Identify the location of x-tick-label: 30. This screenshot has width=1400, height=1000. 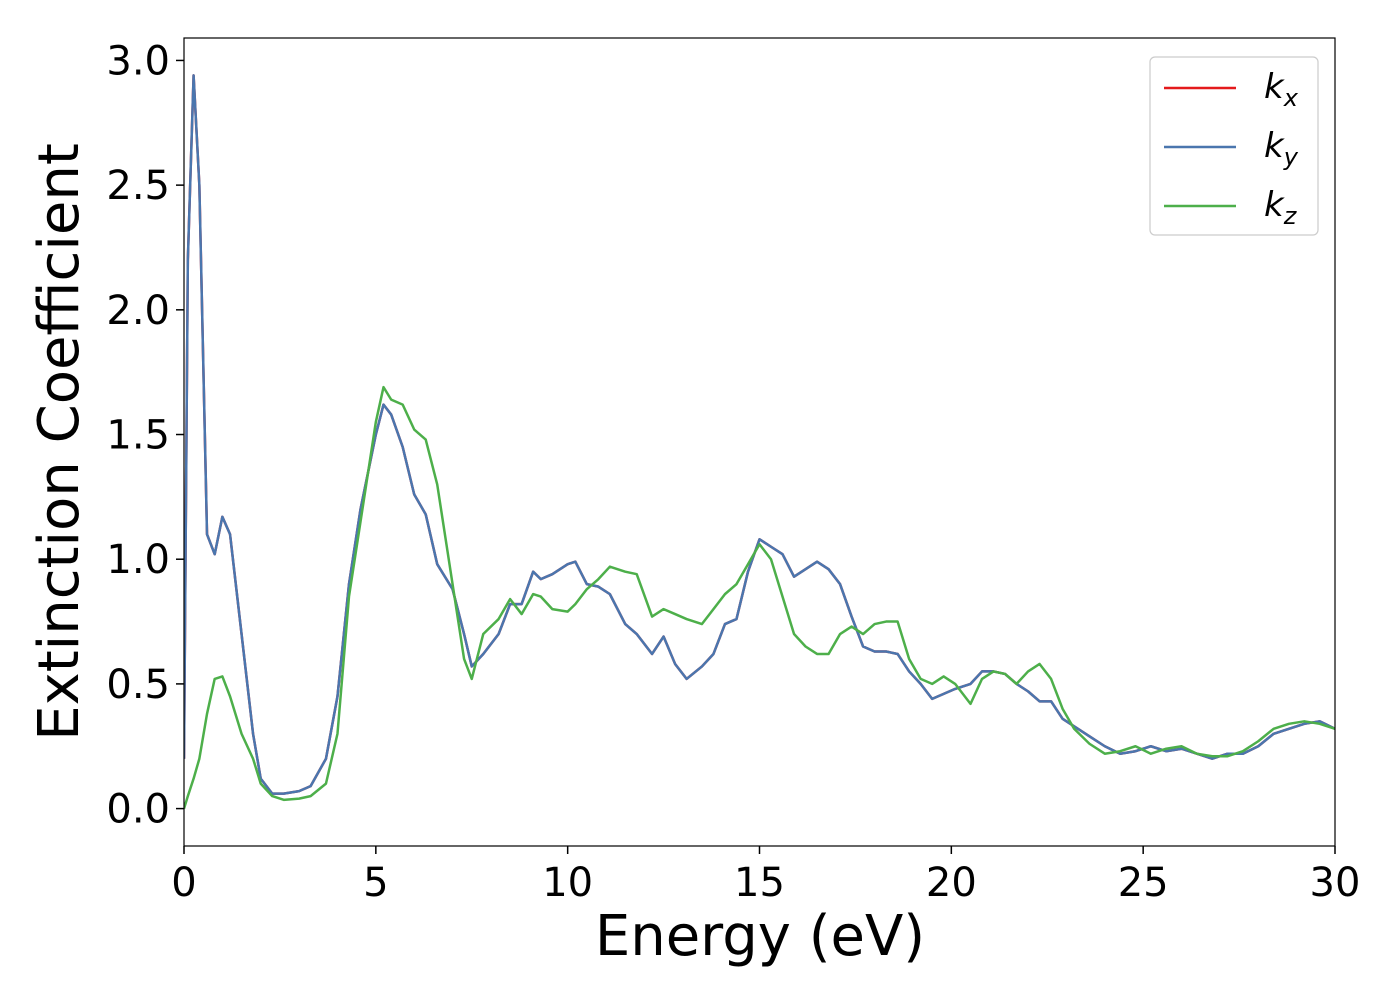
(1335, 883).